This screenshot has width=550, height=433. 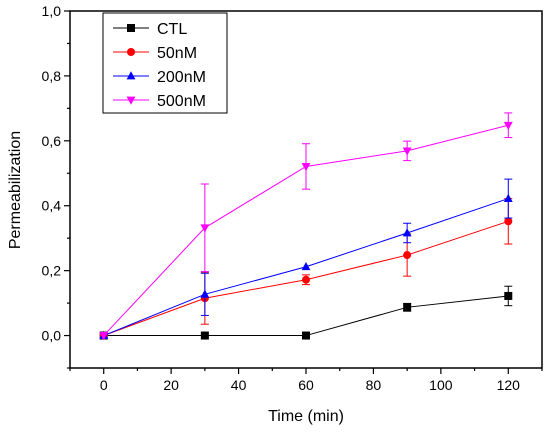 I want to click on series-ctl, so click(x=306, y=312).